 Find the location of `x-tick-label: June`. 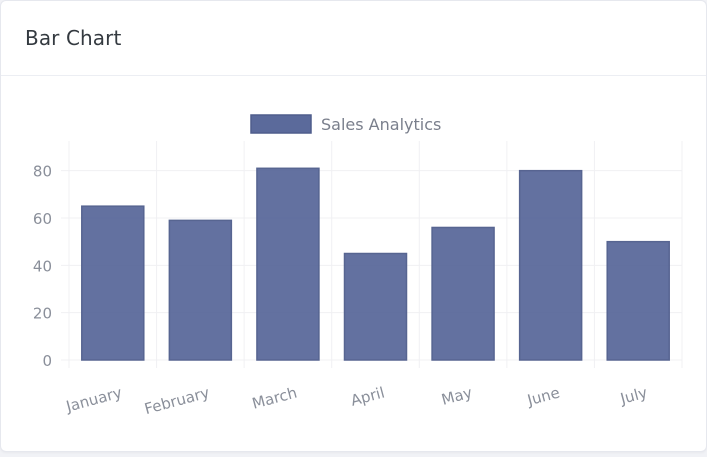

x-tick-label: June is located at coordinates (542, 396).